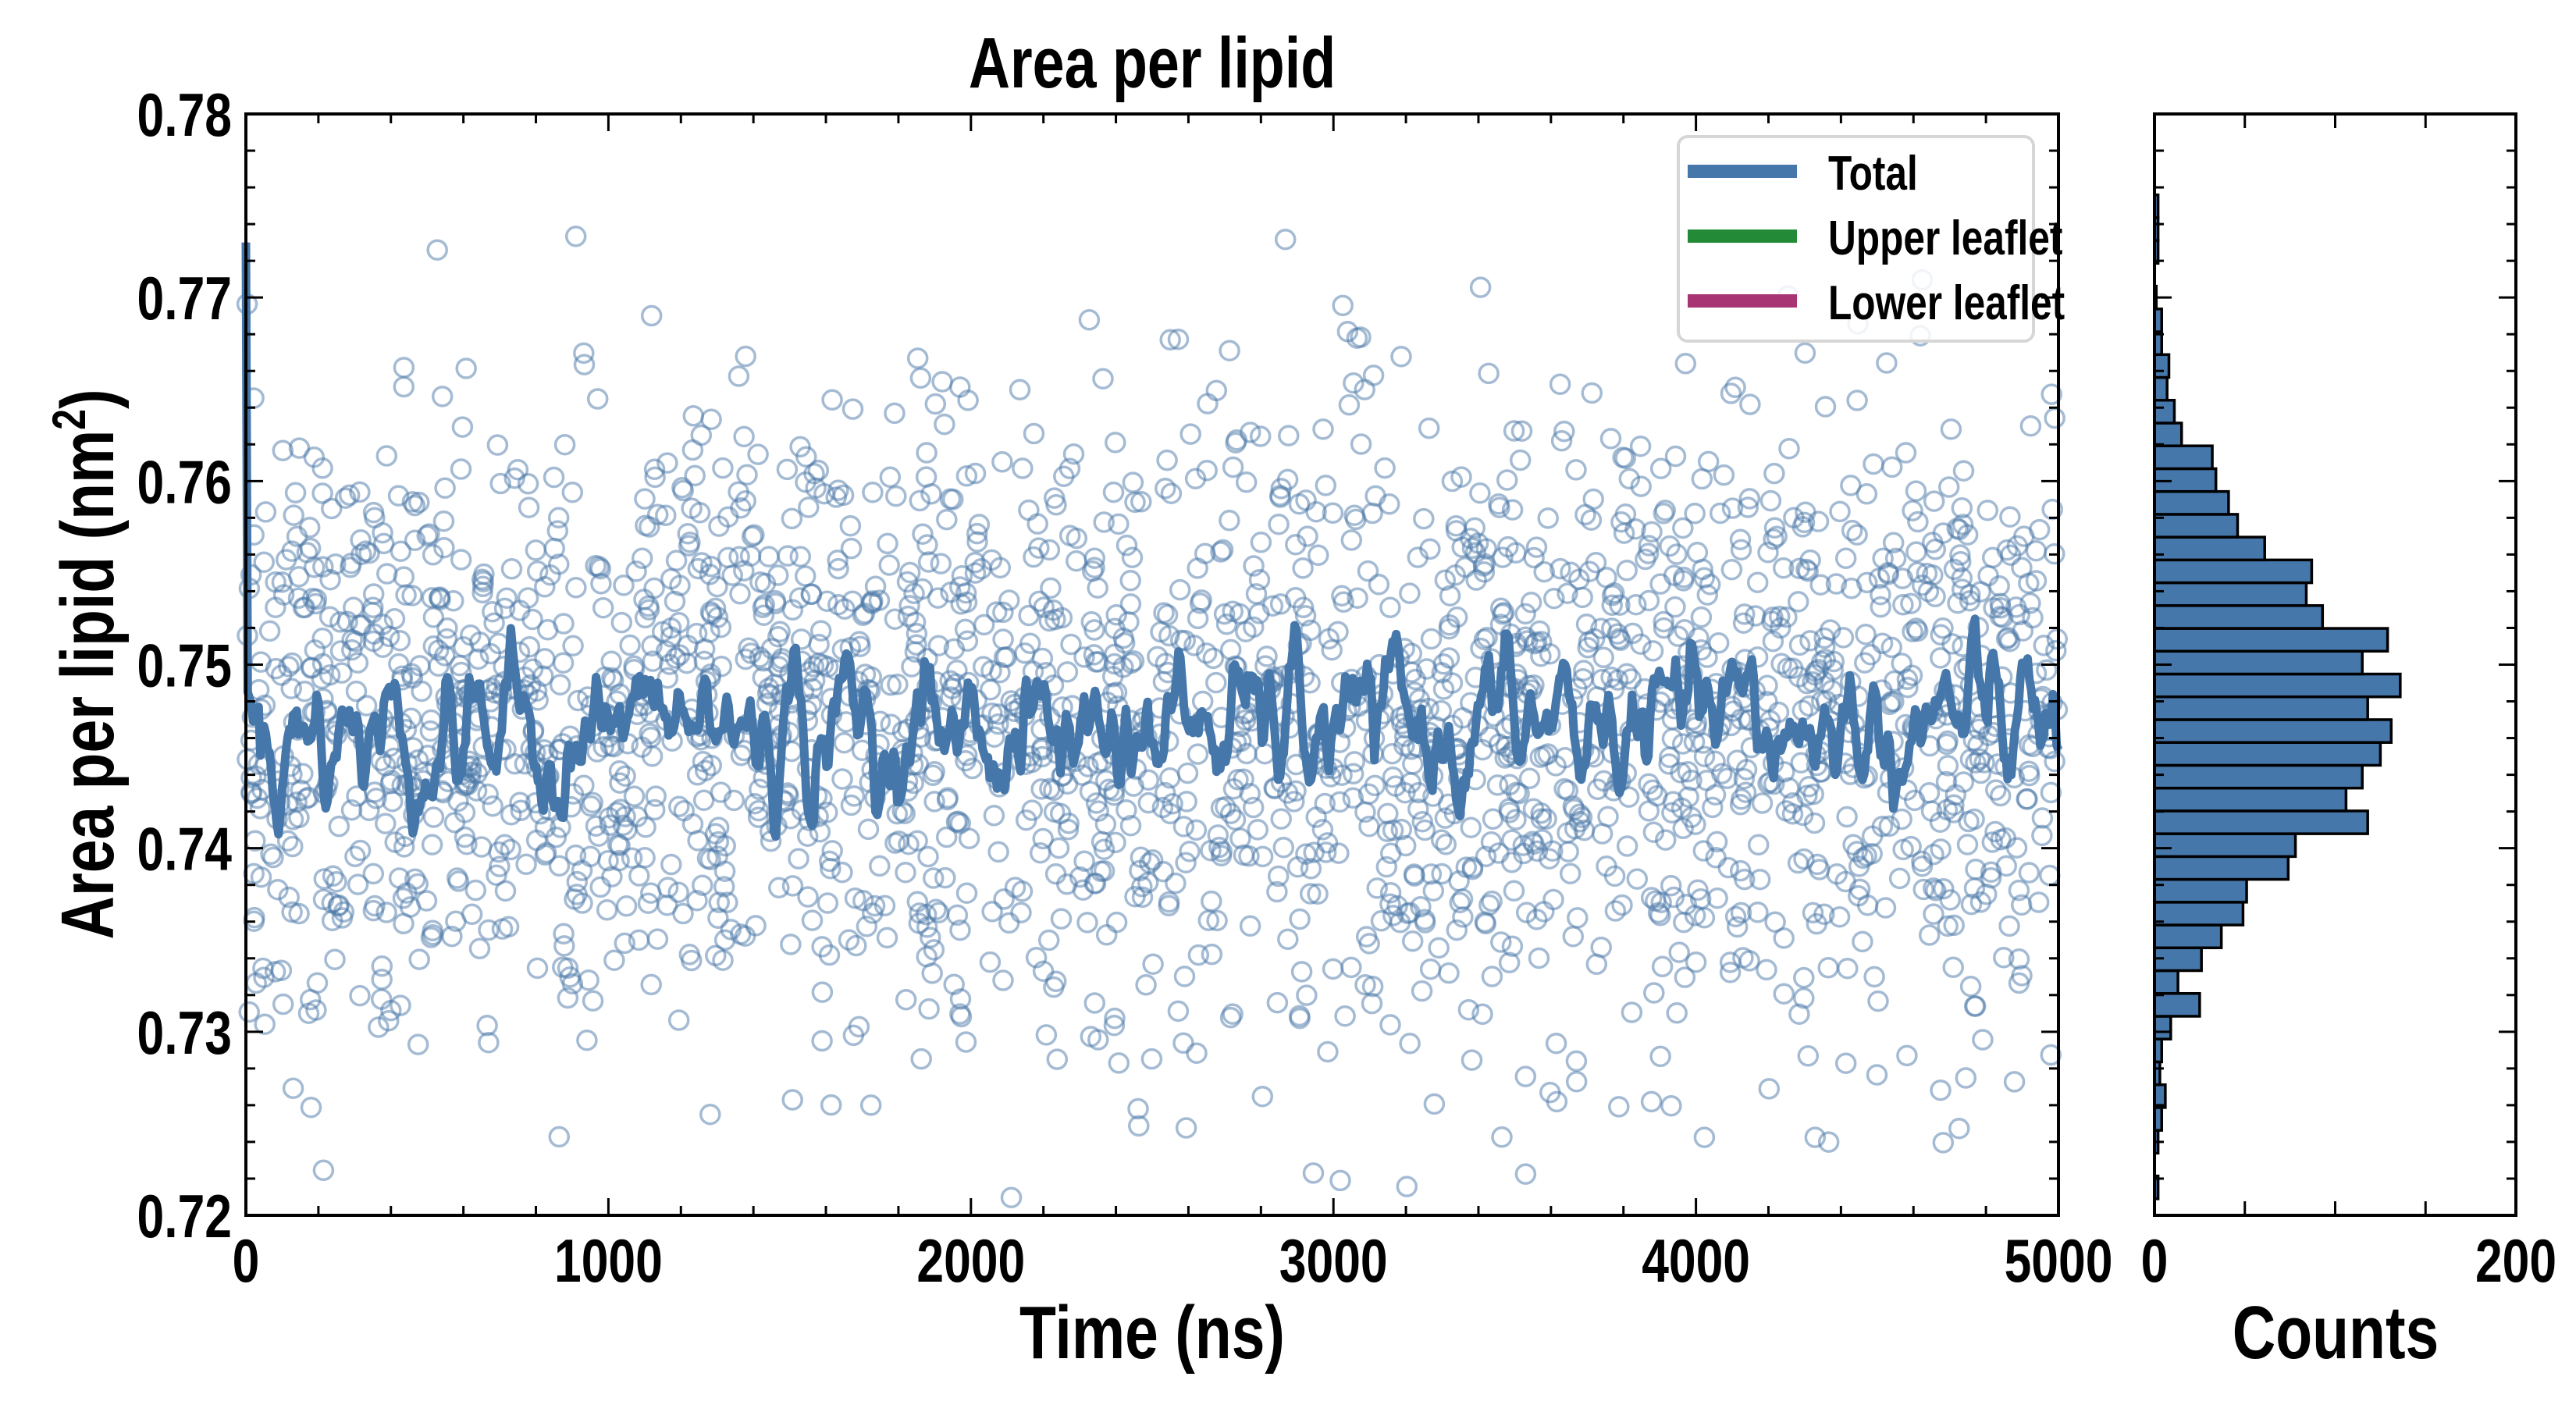  What do you see at coordinates (608, 1260) in the screenshot?
I see `x-tick-label: 1000` at bounding box center [608, 1260].